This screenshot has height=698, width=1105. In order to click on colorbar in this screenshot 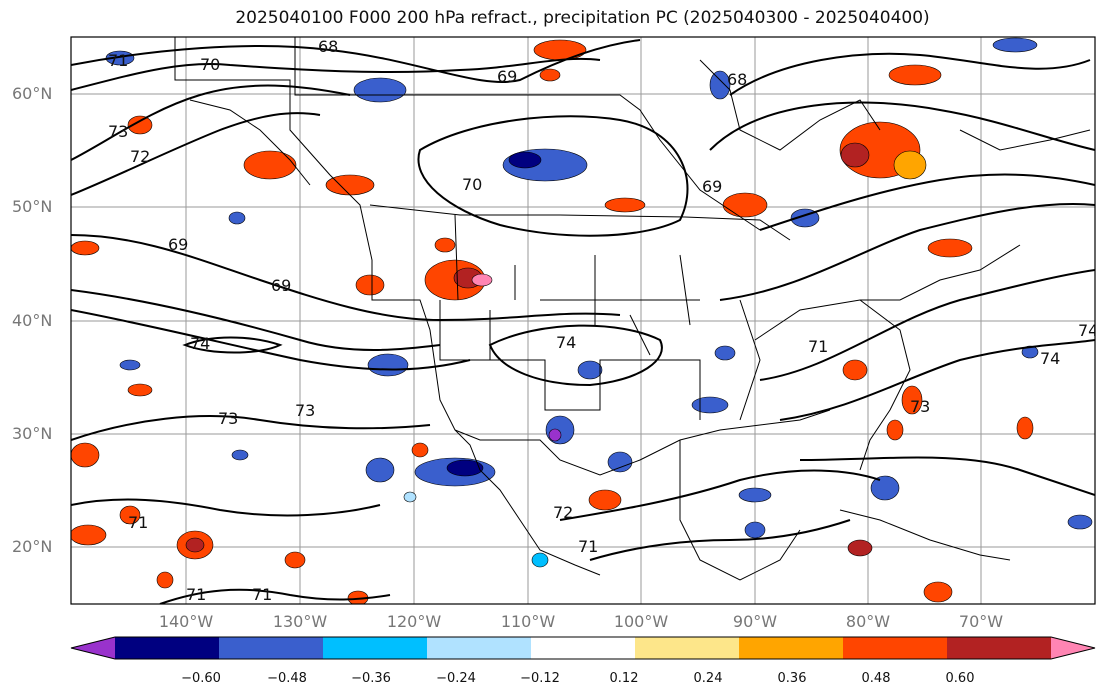, I will do `click(583, 648)`.